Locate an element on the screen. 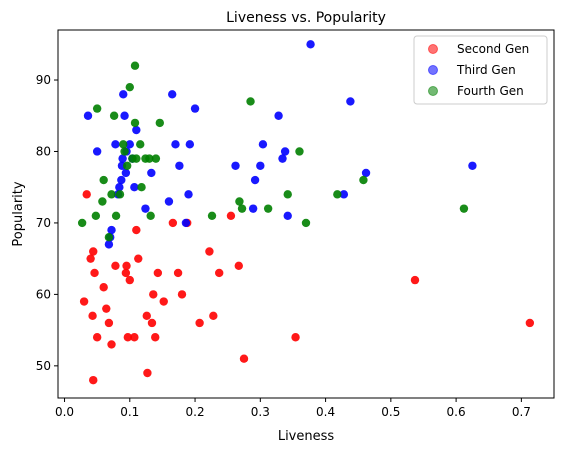  y-axis: 50 60 70 80 90 is located at coordinates (47, 223).